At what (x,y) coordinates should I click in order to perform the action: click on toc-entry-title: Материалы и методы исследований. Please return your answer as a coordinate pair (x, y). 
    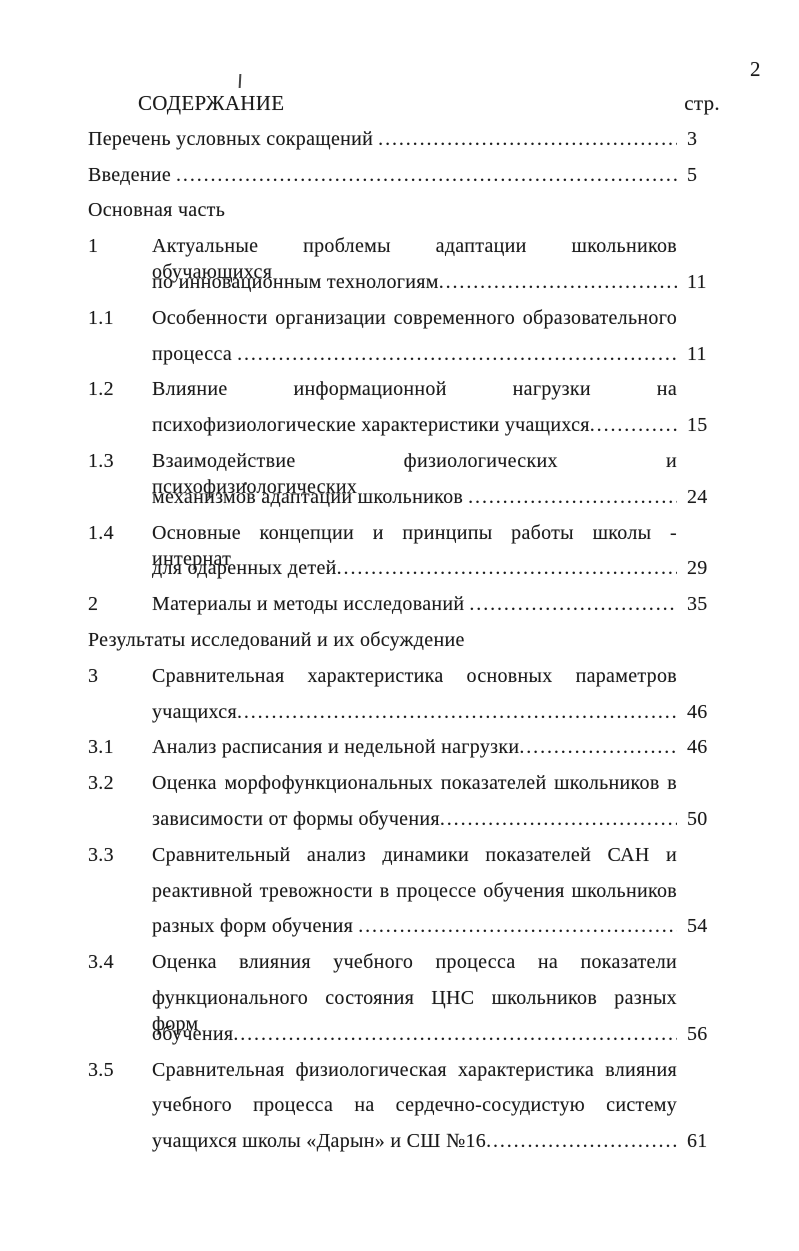
    Looking at the image, I should click on (308, 604).